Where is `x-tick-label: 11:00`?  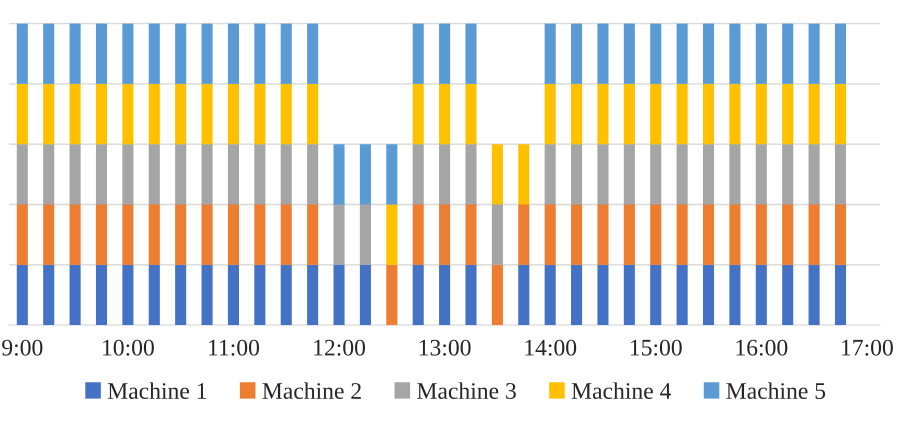
x-tick-label: 11:00 is located at coordinates (234, 348).